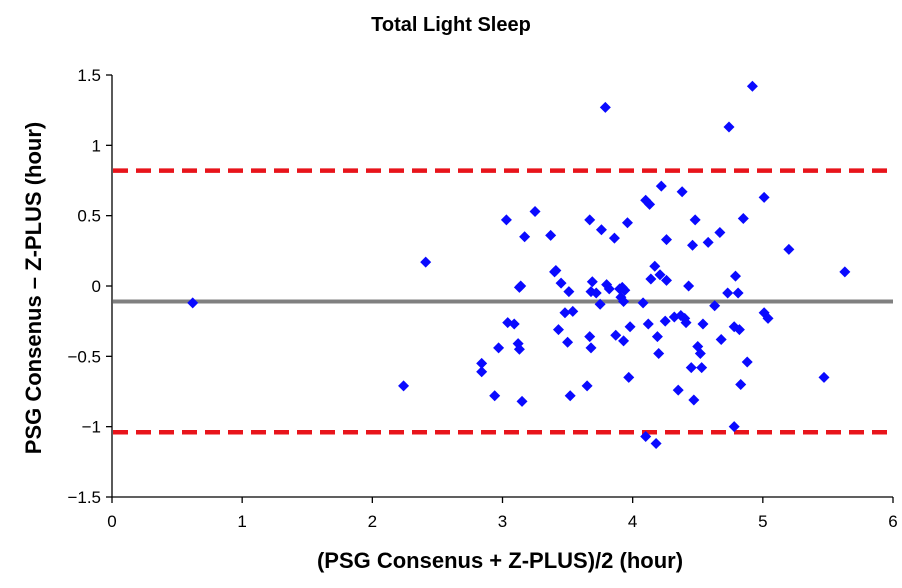 Image resolution: width=902 pixels, height=588 pixels. I want to click on y-tick-label: −0.5, so click(84, 356).